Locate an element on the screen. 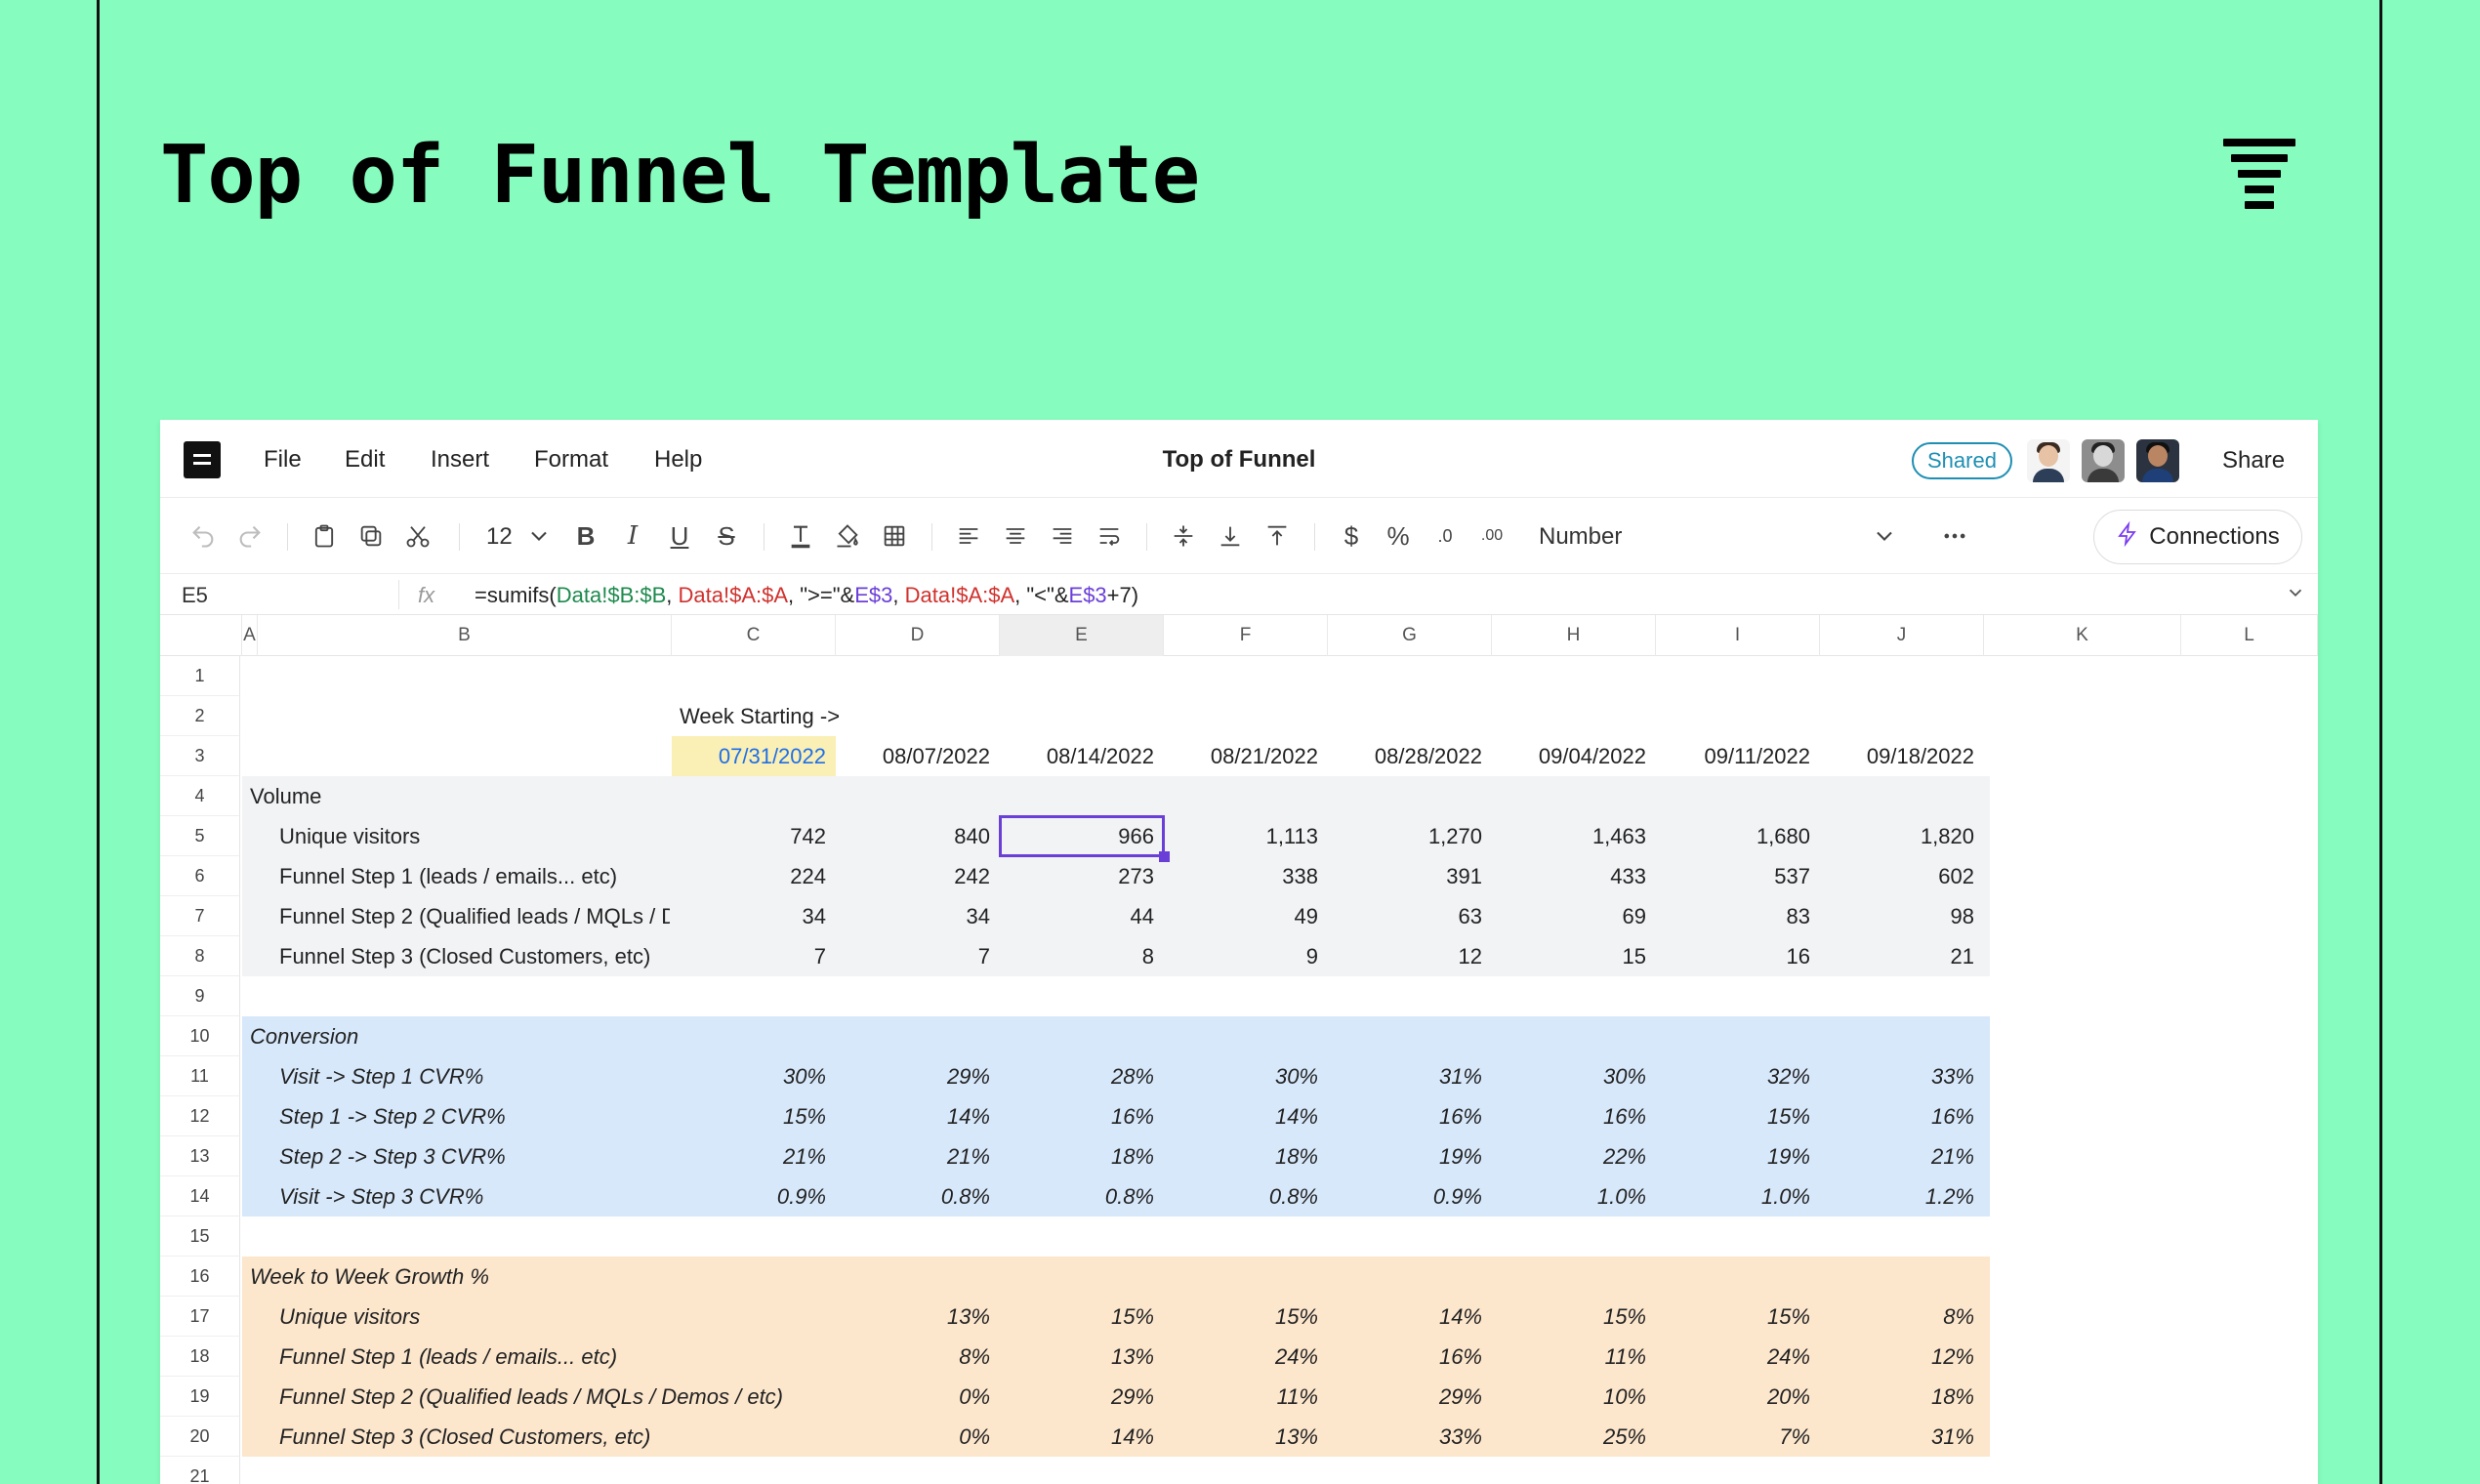 This screenshot has width=2480, height=1484. row-label: Funnel Step 3 (Closed Customers, etc) is located at coordinates (465, 1437).